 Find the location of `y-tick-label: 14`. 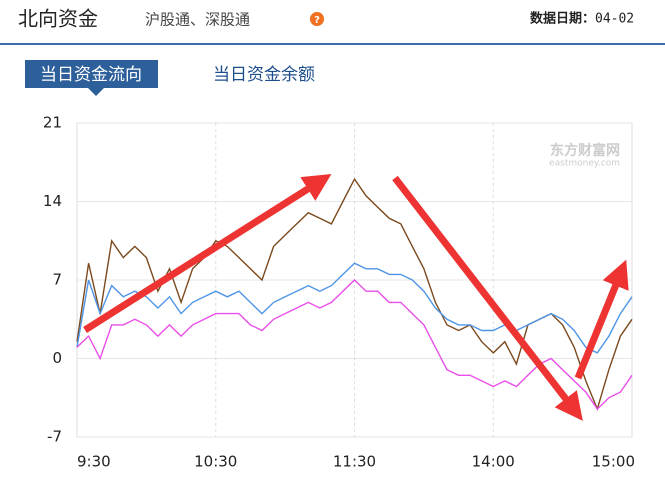

y-tick-label: 14 is located at coordinates (52, 201).